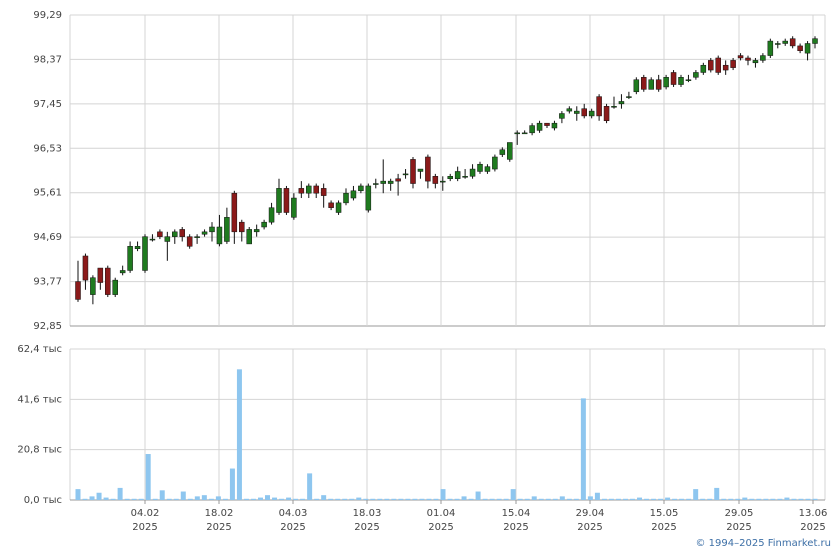 The image size is (840, 554). Describe the element at coordinates (813, 513) in the screenshot. I see `x-tick-label-date: 13.06` at that location.